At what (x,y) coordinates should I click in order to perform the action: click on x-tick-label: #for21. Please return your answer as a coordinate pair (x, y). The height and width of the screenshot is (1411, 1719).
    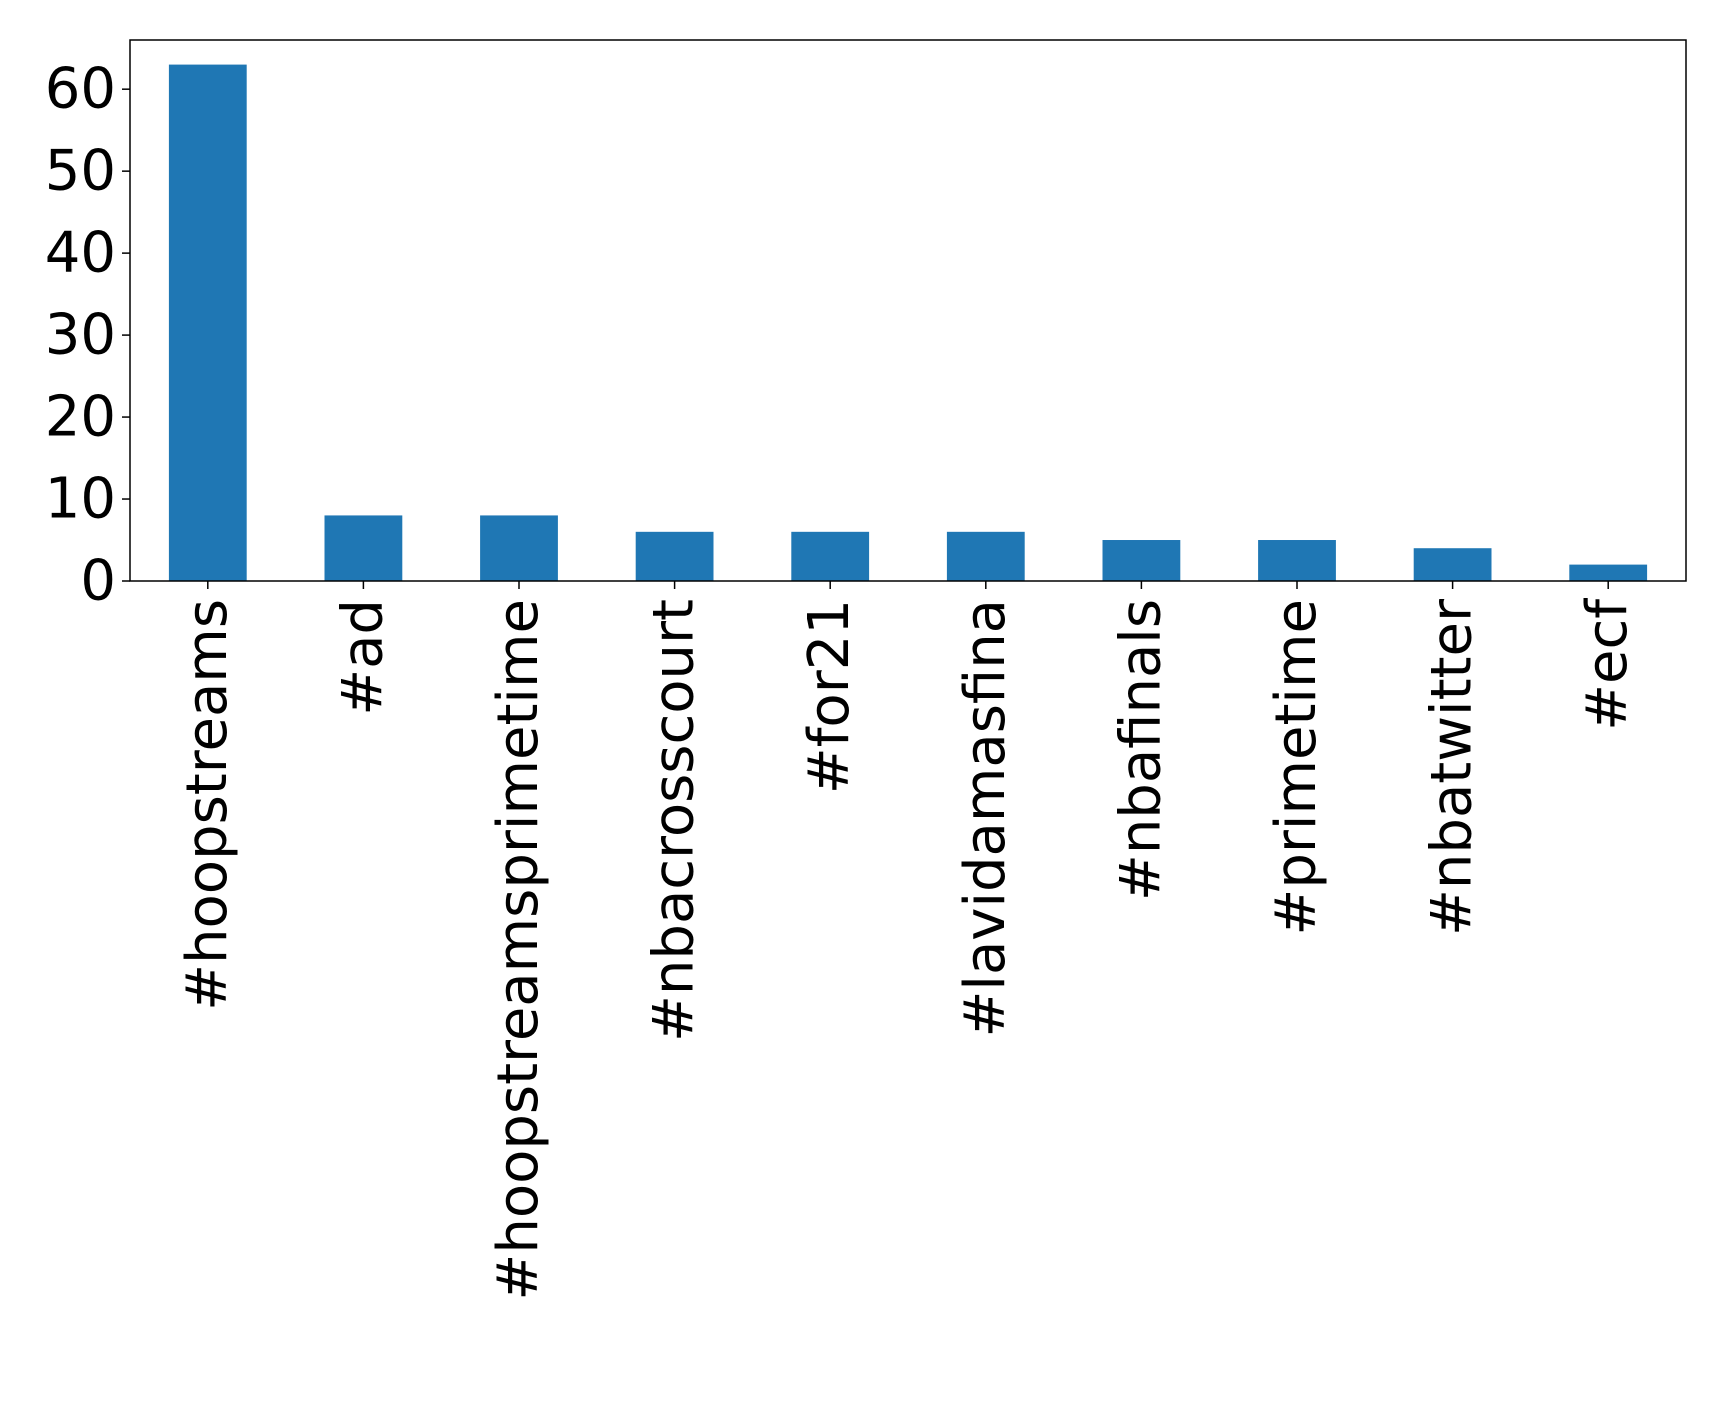
    Looking at the image, I should click on (829, 696).